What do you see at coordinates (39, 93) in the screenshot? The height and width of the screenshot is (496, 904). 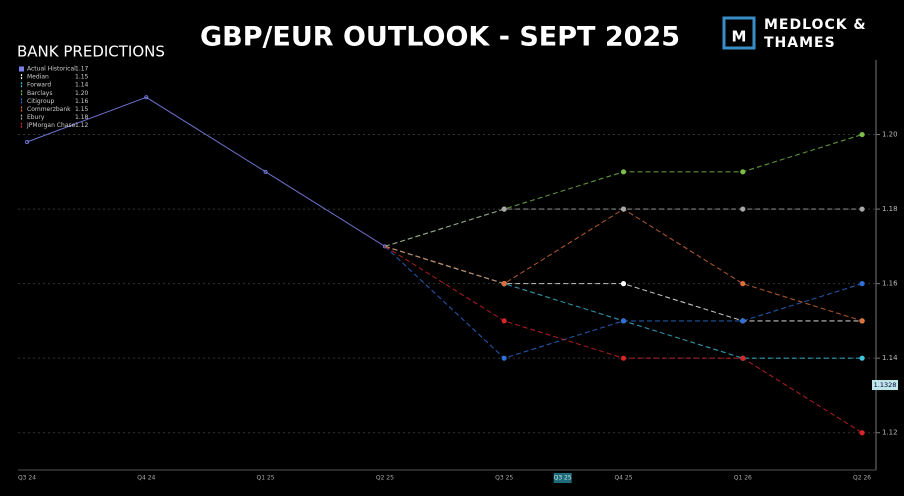 I see `legend-label: Barclays` at bounding box center [39, 93].